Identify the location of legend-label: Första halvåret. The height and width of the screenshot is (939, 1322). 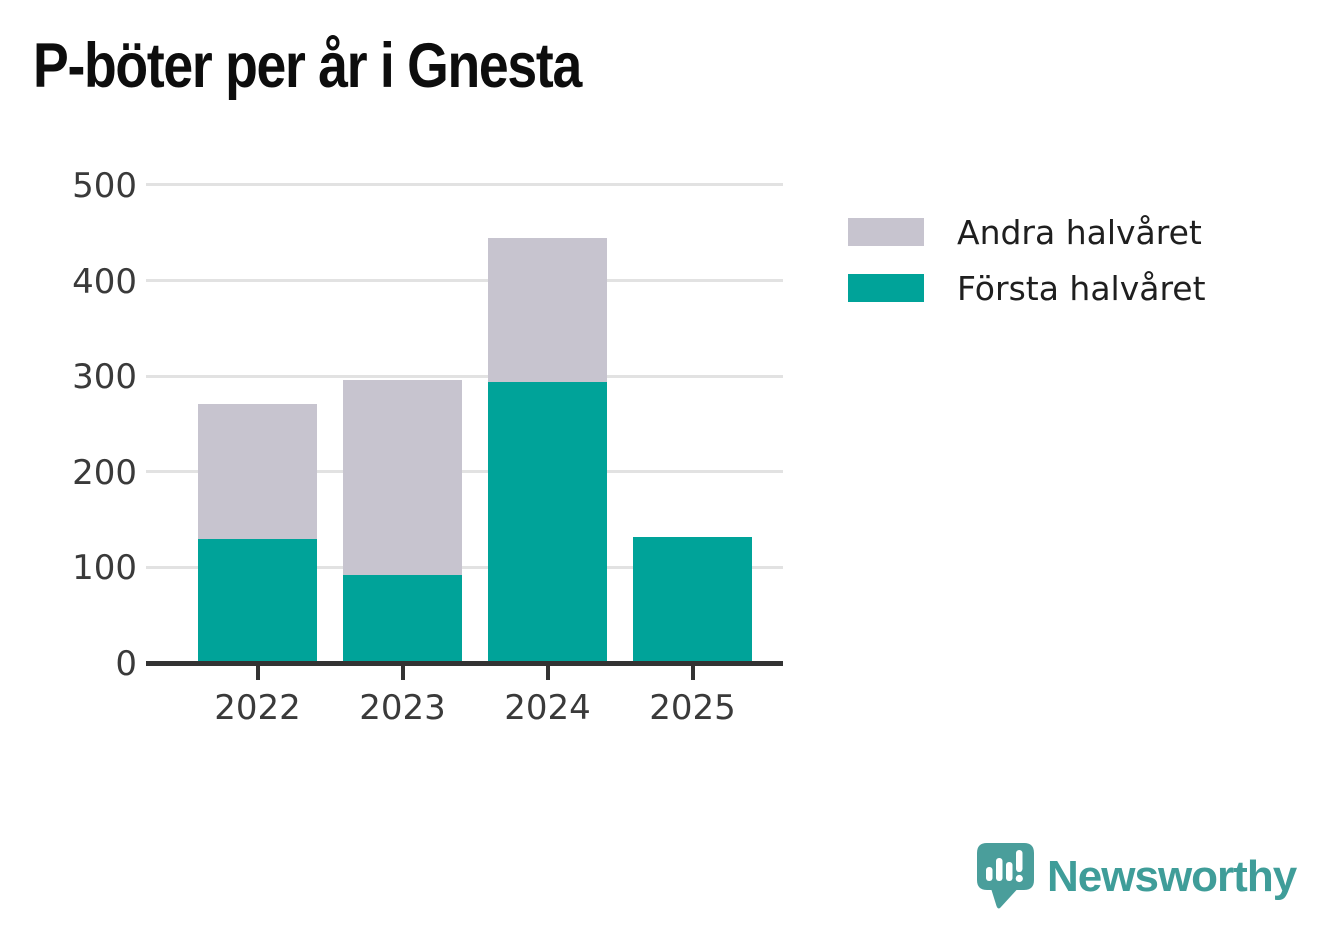
(1081, 288).